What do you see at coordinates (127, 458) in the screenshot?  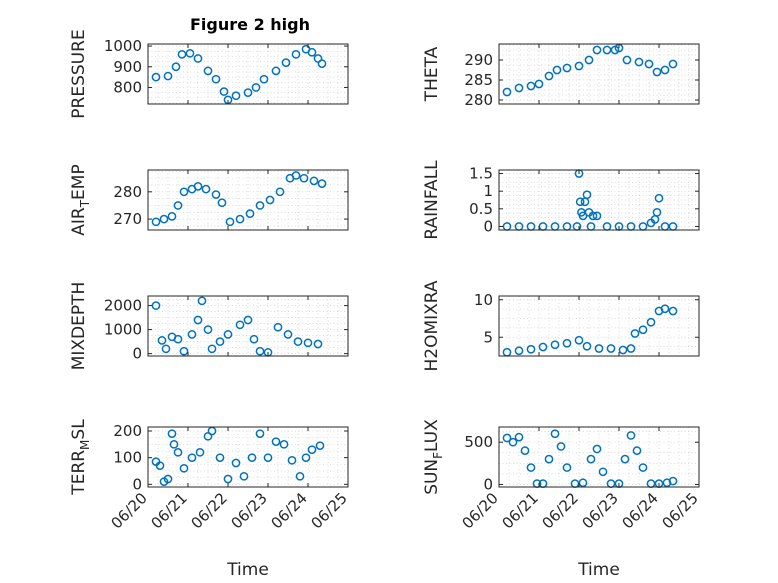 I see `y-tick-label: 100` at bounding box center [127, 458].